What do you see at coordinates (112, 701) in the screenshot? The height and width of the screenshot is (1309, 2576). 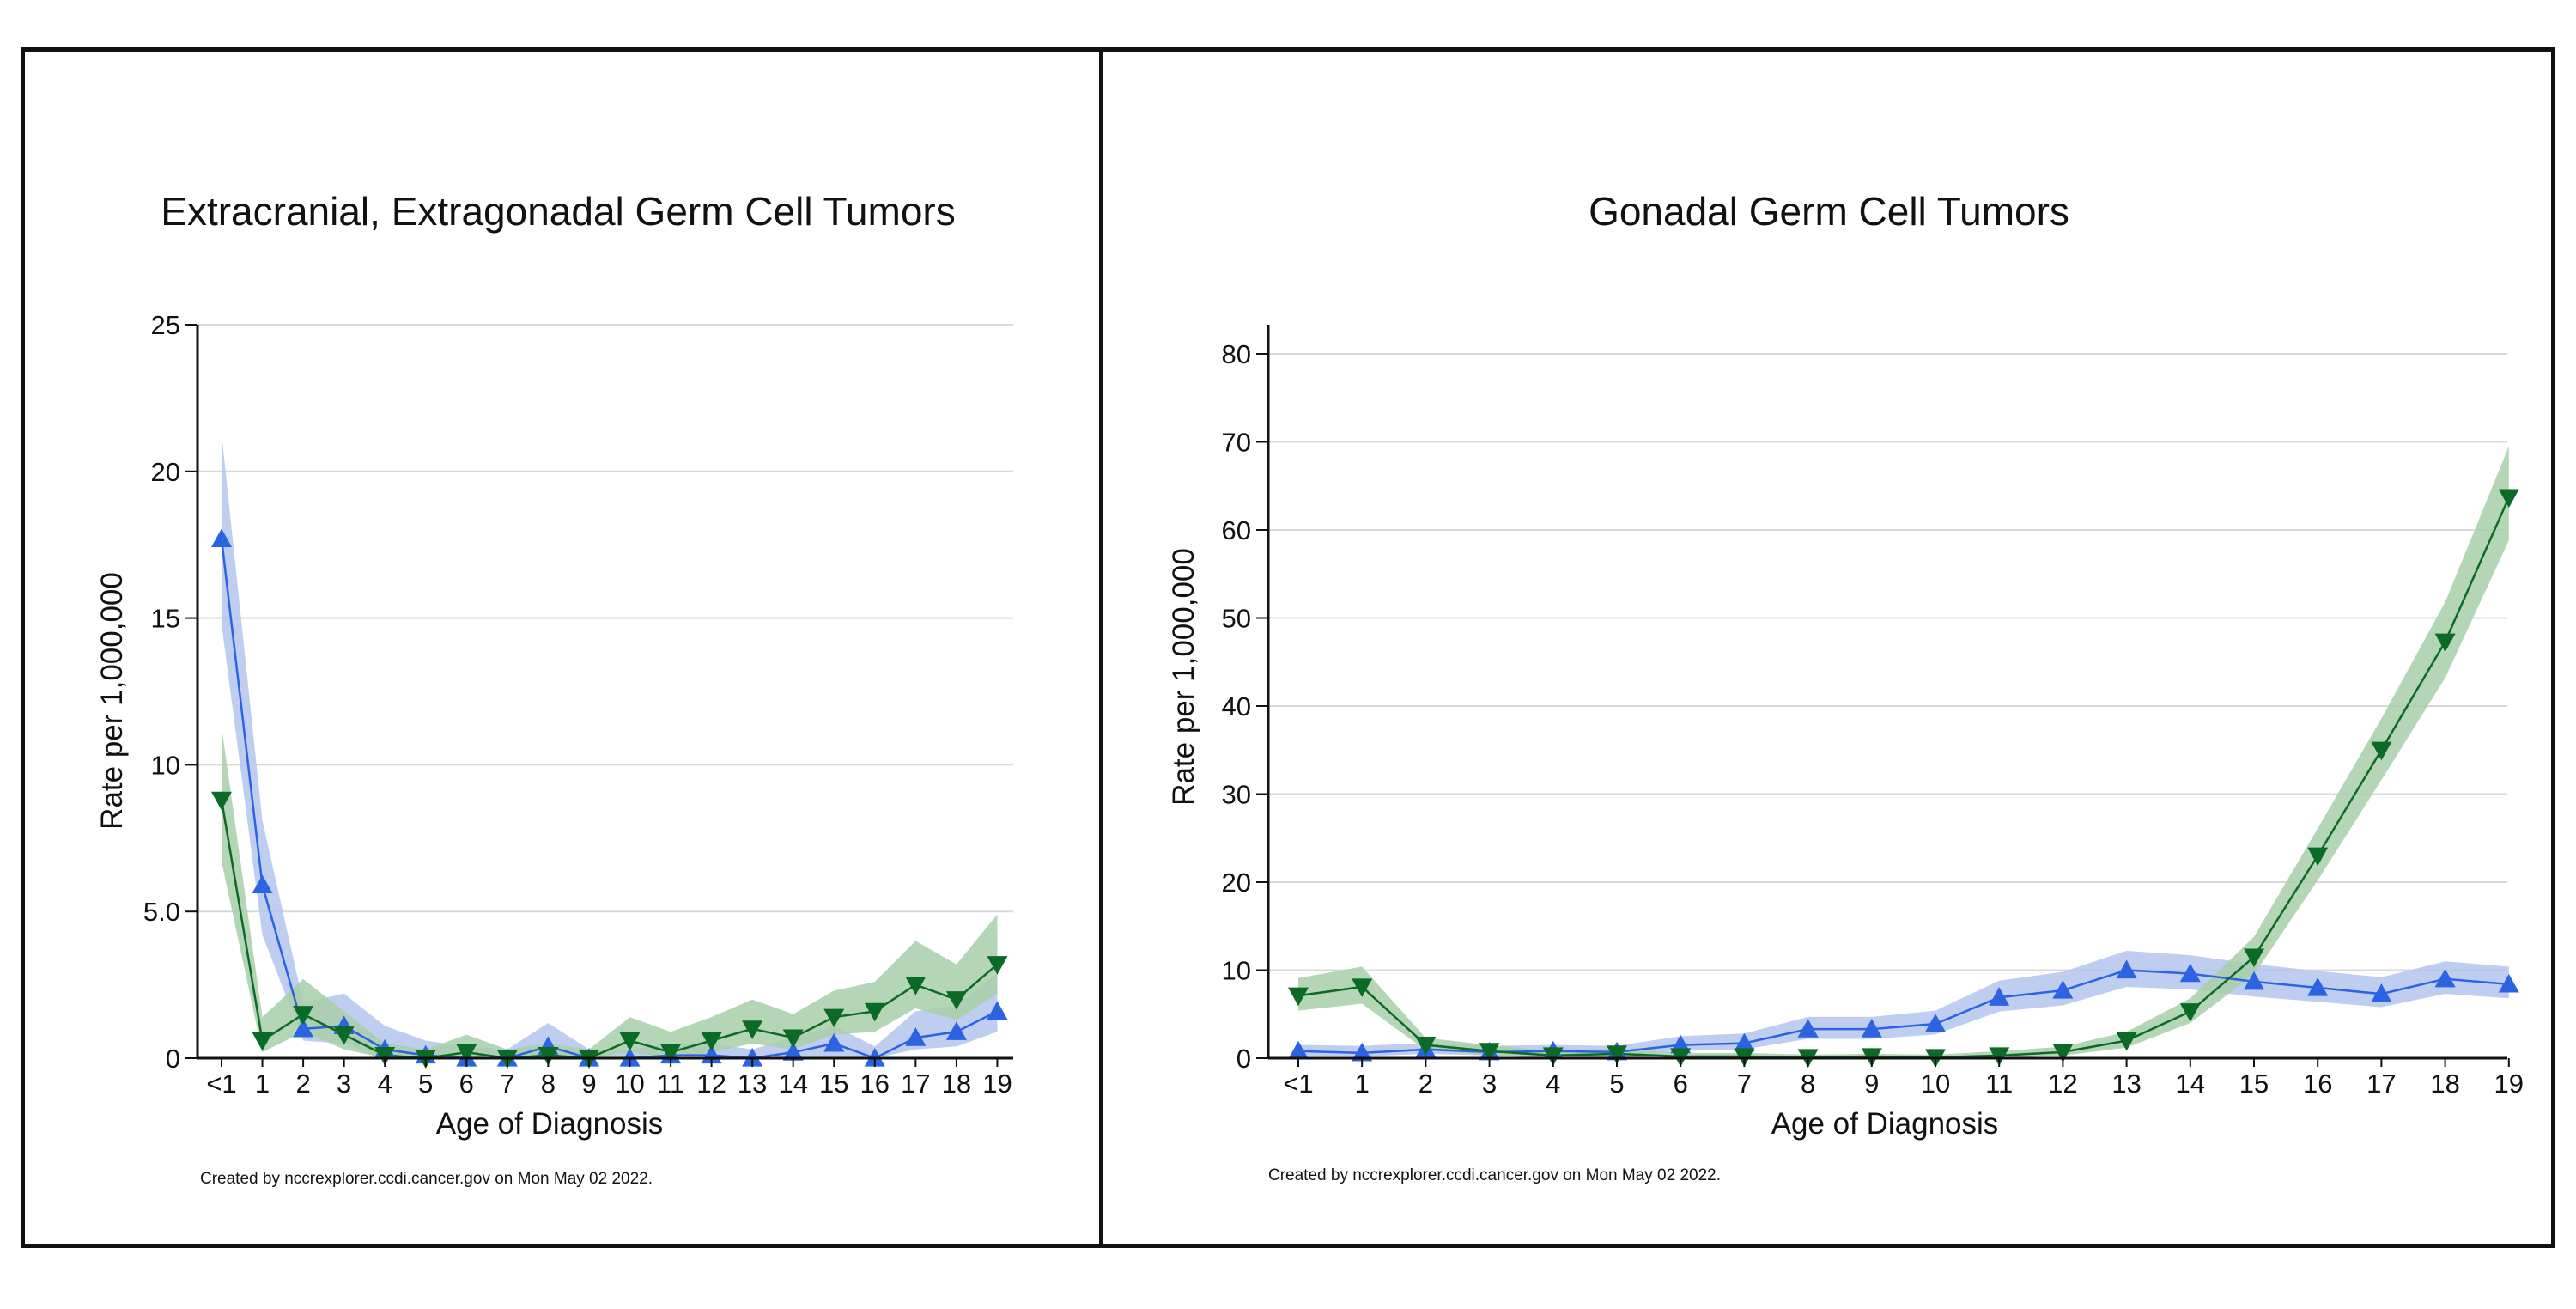 I see `y-axis-label-1: Rate per 1,000,000` at bounding box center [112, 701].